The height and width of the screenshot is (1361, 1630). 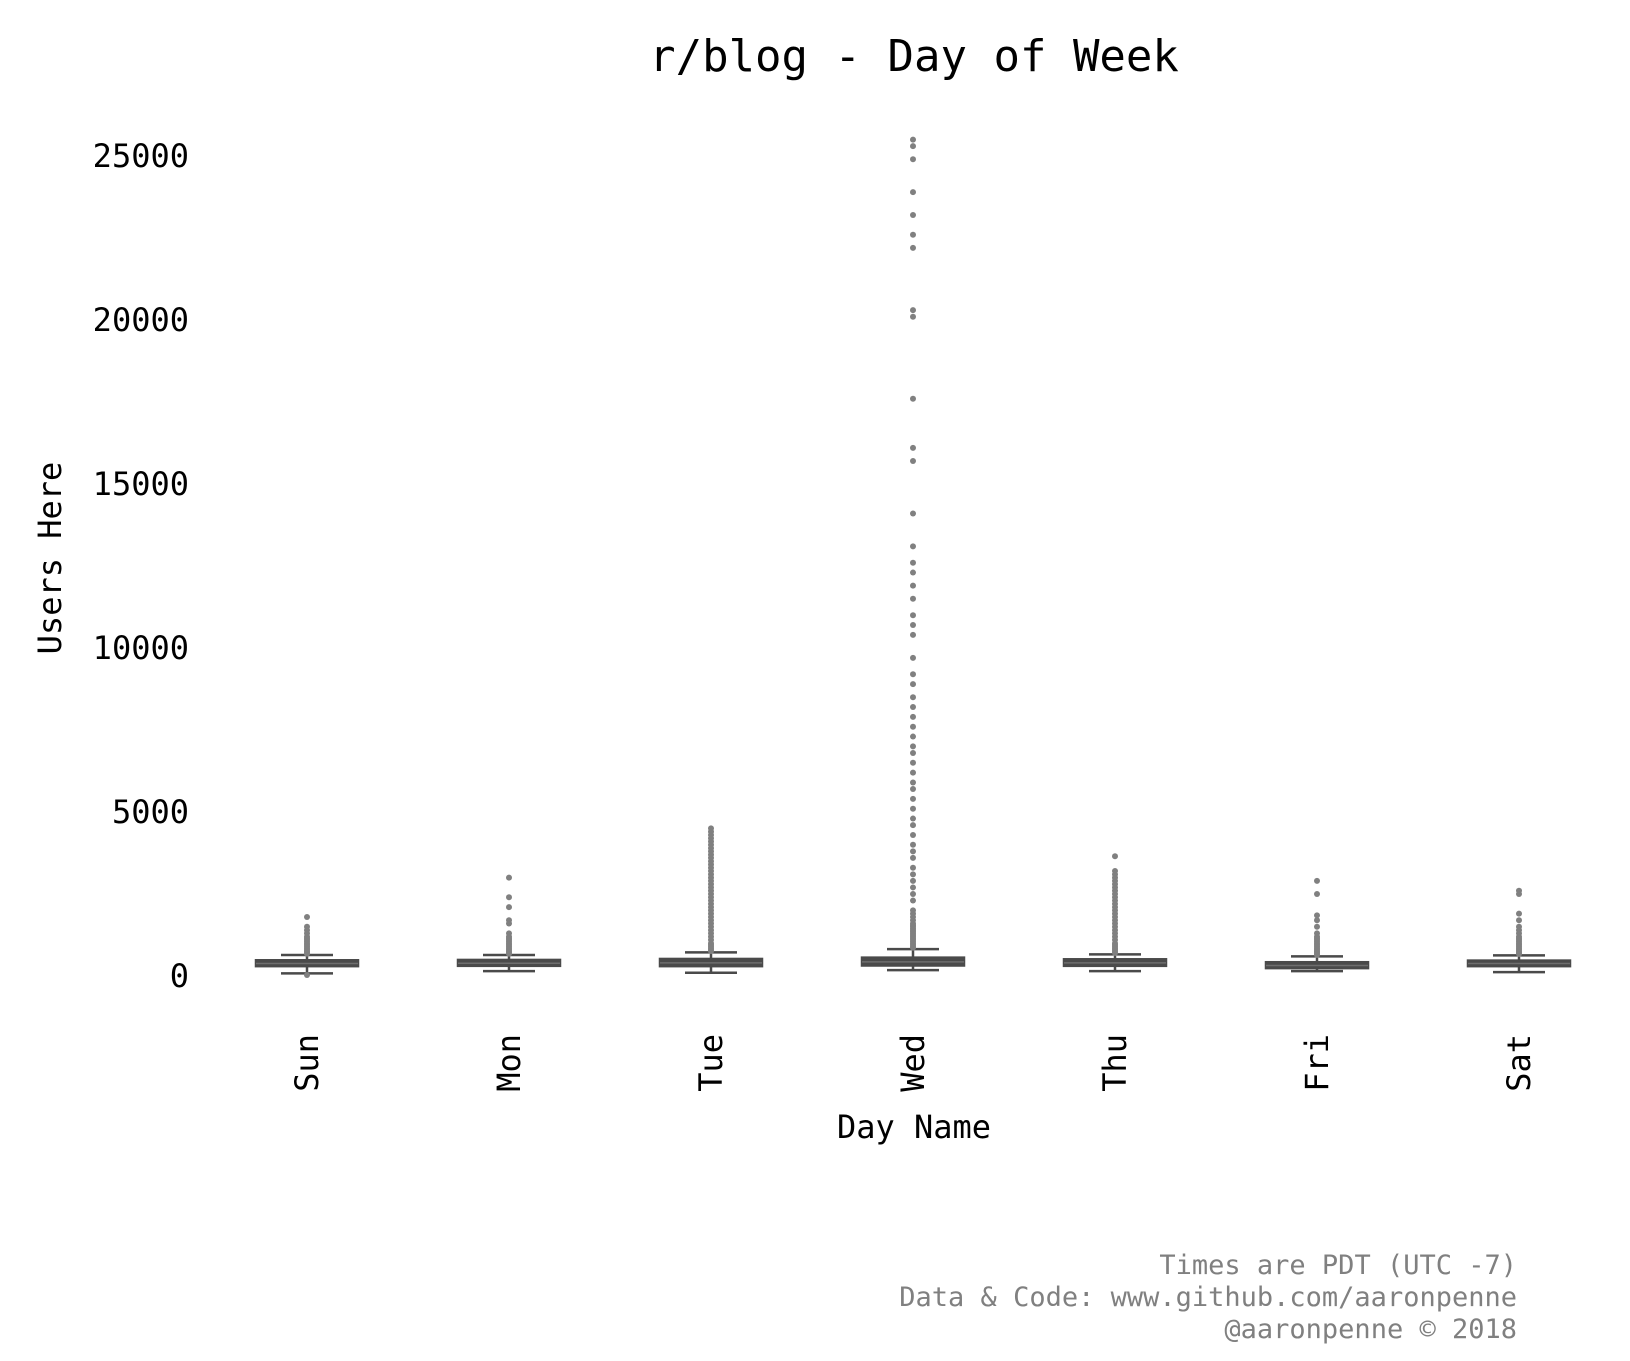 What do you see at coordinates (509, 1063) in the screenshot?
I see `x-tick-label: Mon` at bounding box center [509, 1063].